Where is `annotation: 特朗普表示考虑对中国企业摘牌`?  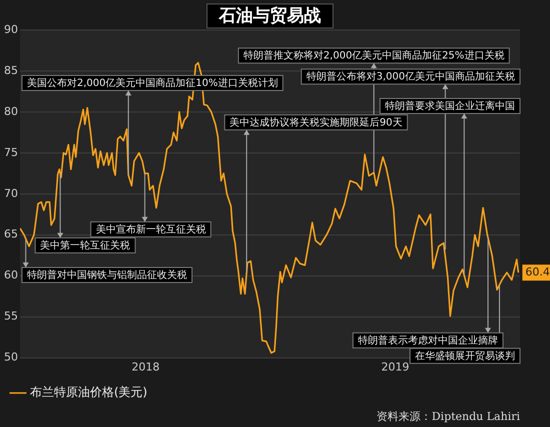
annotation: 特朗普表示考虑对中国企业摘牌 is located at coordinates (428, 340).